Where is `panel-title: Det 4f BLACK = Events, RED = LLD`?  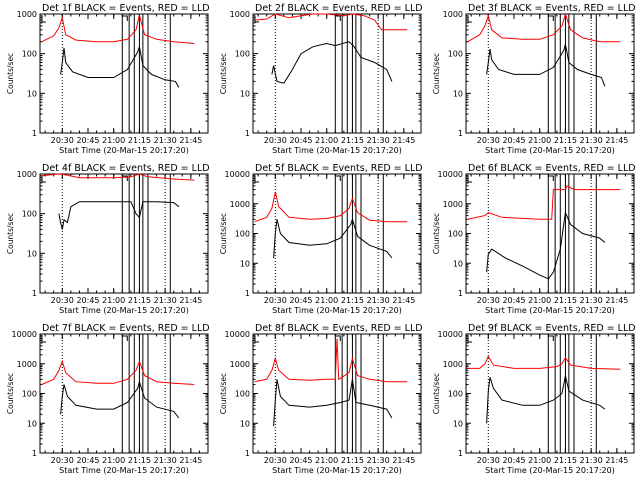
panel-title: Det 4f BLACK = Events, RED = LLD is located at coordinates (126, 168).